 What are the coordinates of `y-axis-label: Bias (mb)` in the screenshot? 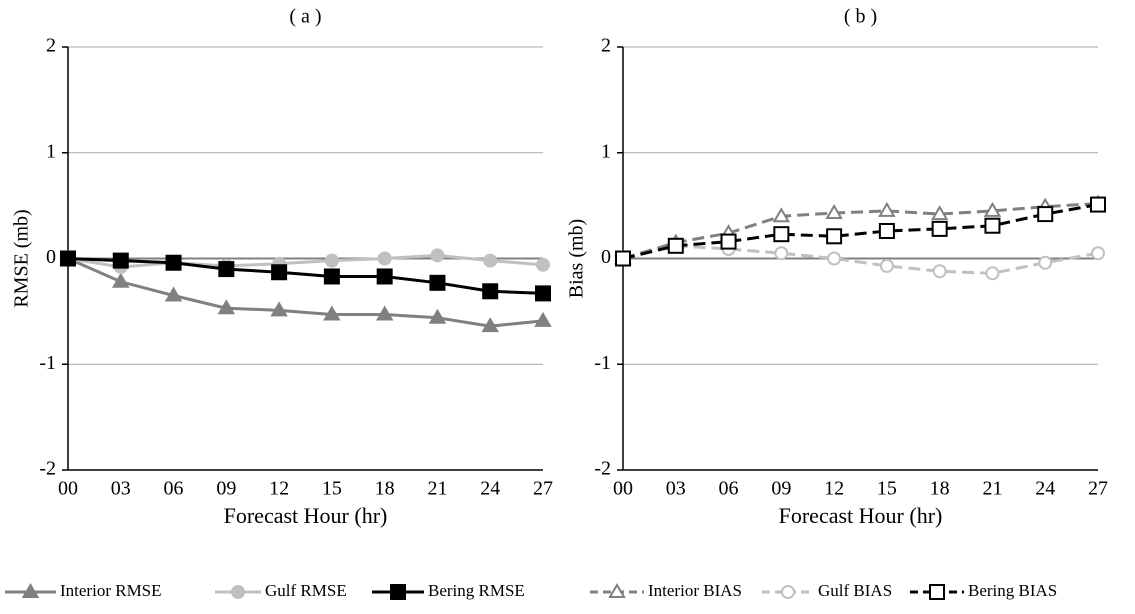 It's located at (577, 258).